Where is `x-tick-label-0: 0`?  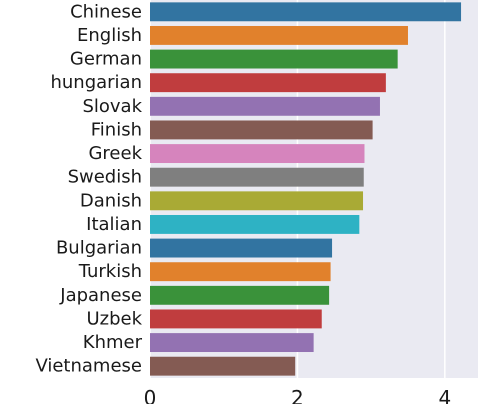 x-tick-label-0: 0 is located at coordinates (150, 395).